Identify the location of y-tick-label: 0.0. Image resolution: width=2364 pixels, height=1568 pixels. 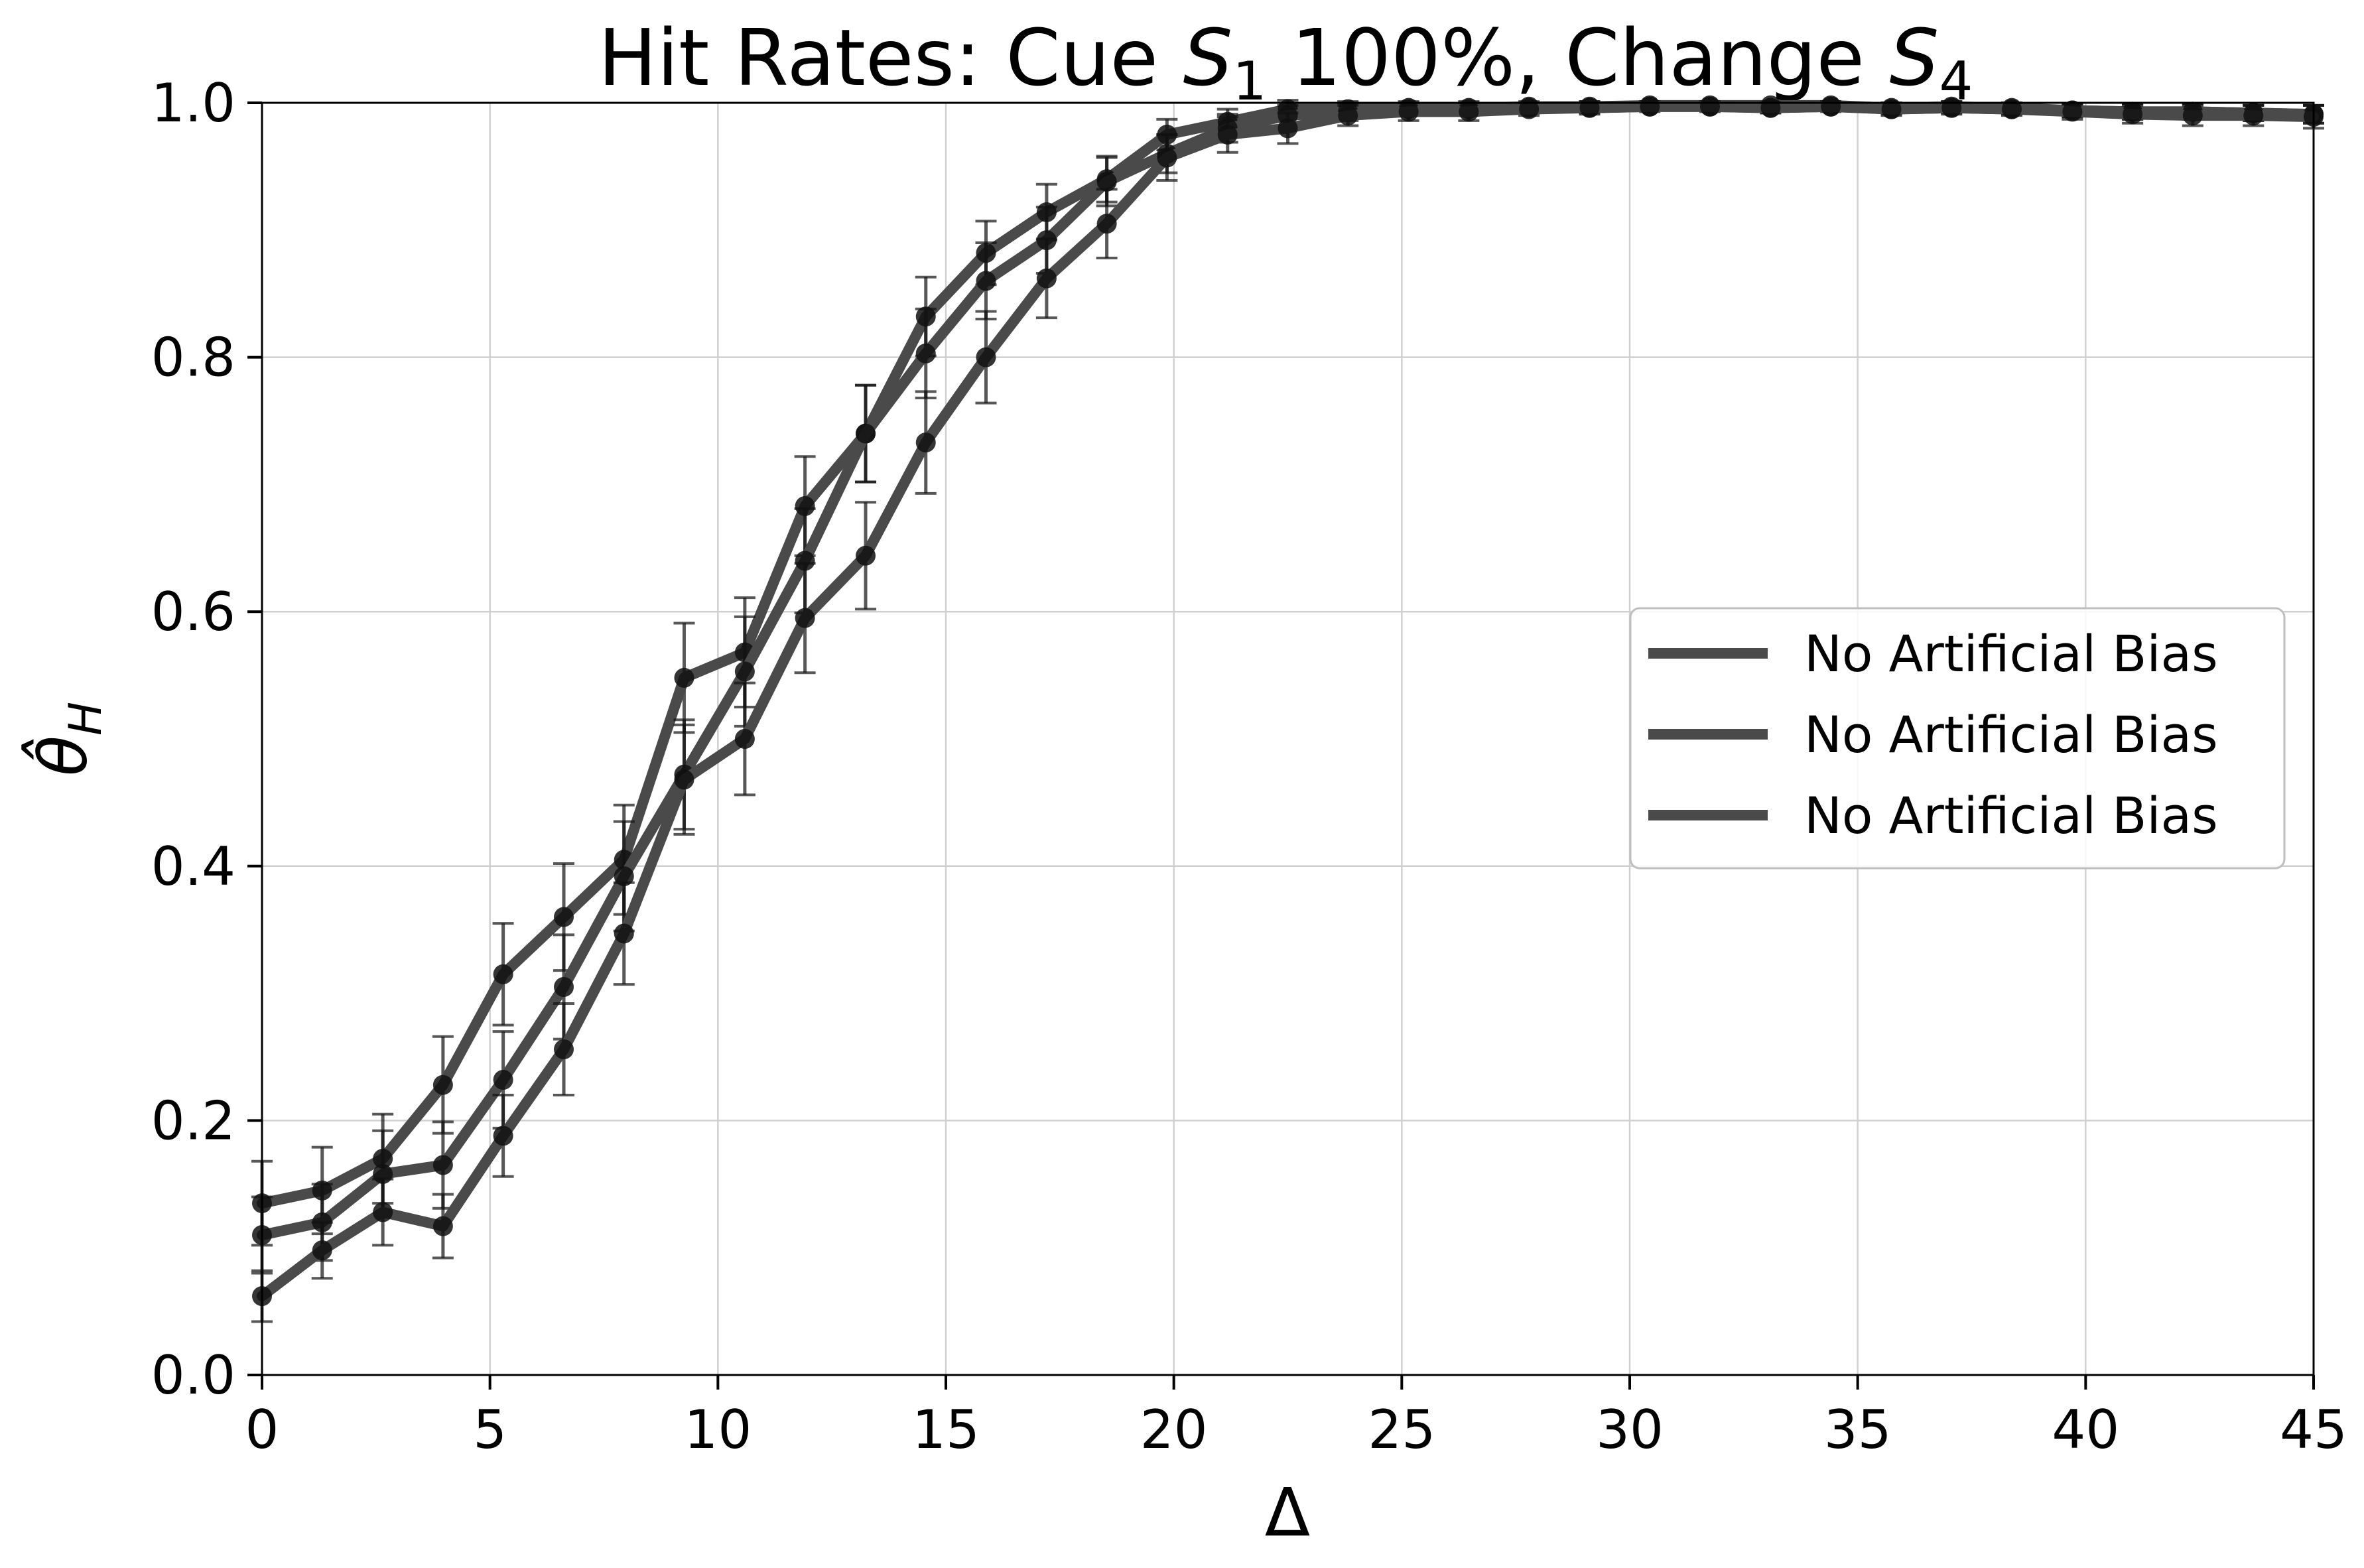
(193, 1375).